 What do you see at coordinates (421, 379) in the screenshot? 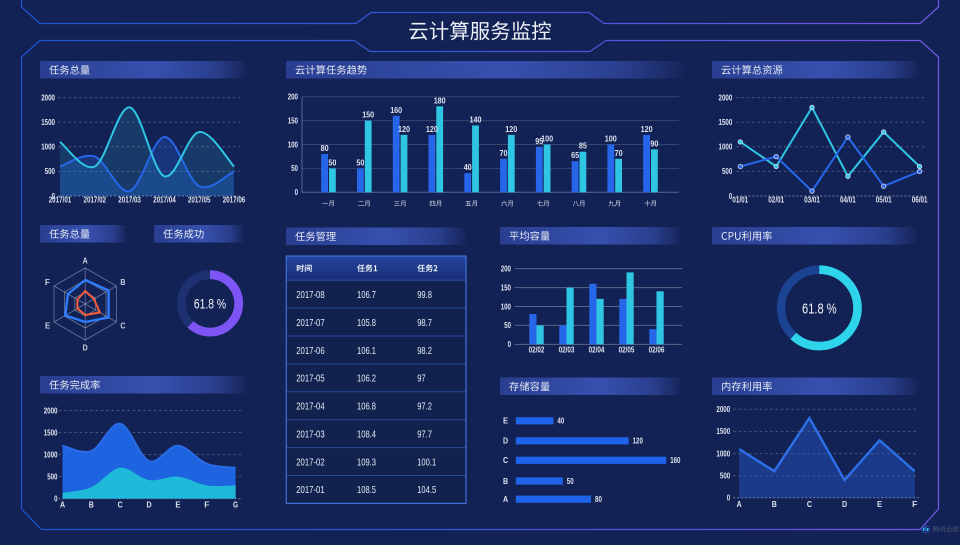
I see `svg-text: 97` at bounding box center [421, 379].